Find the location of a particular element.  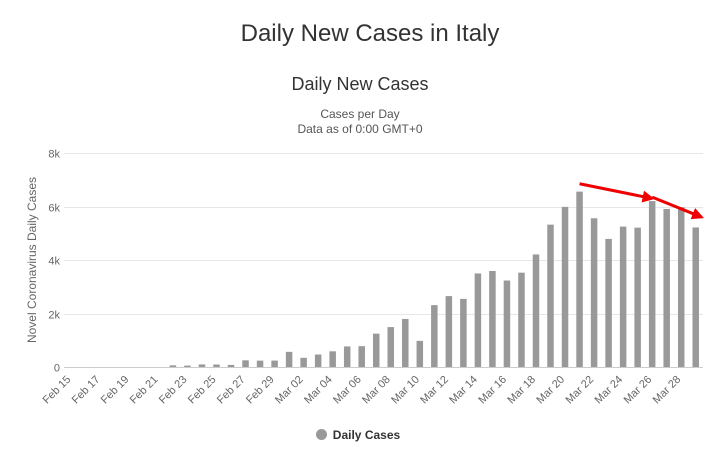

x-tick-label: Mar 06 is located at coordinates (347, 390).